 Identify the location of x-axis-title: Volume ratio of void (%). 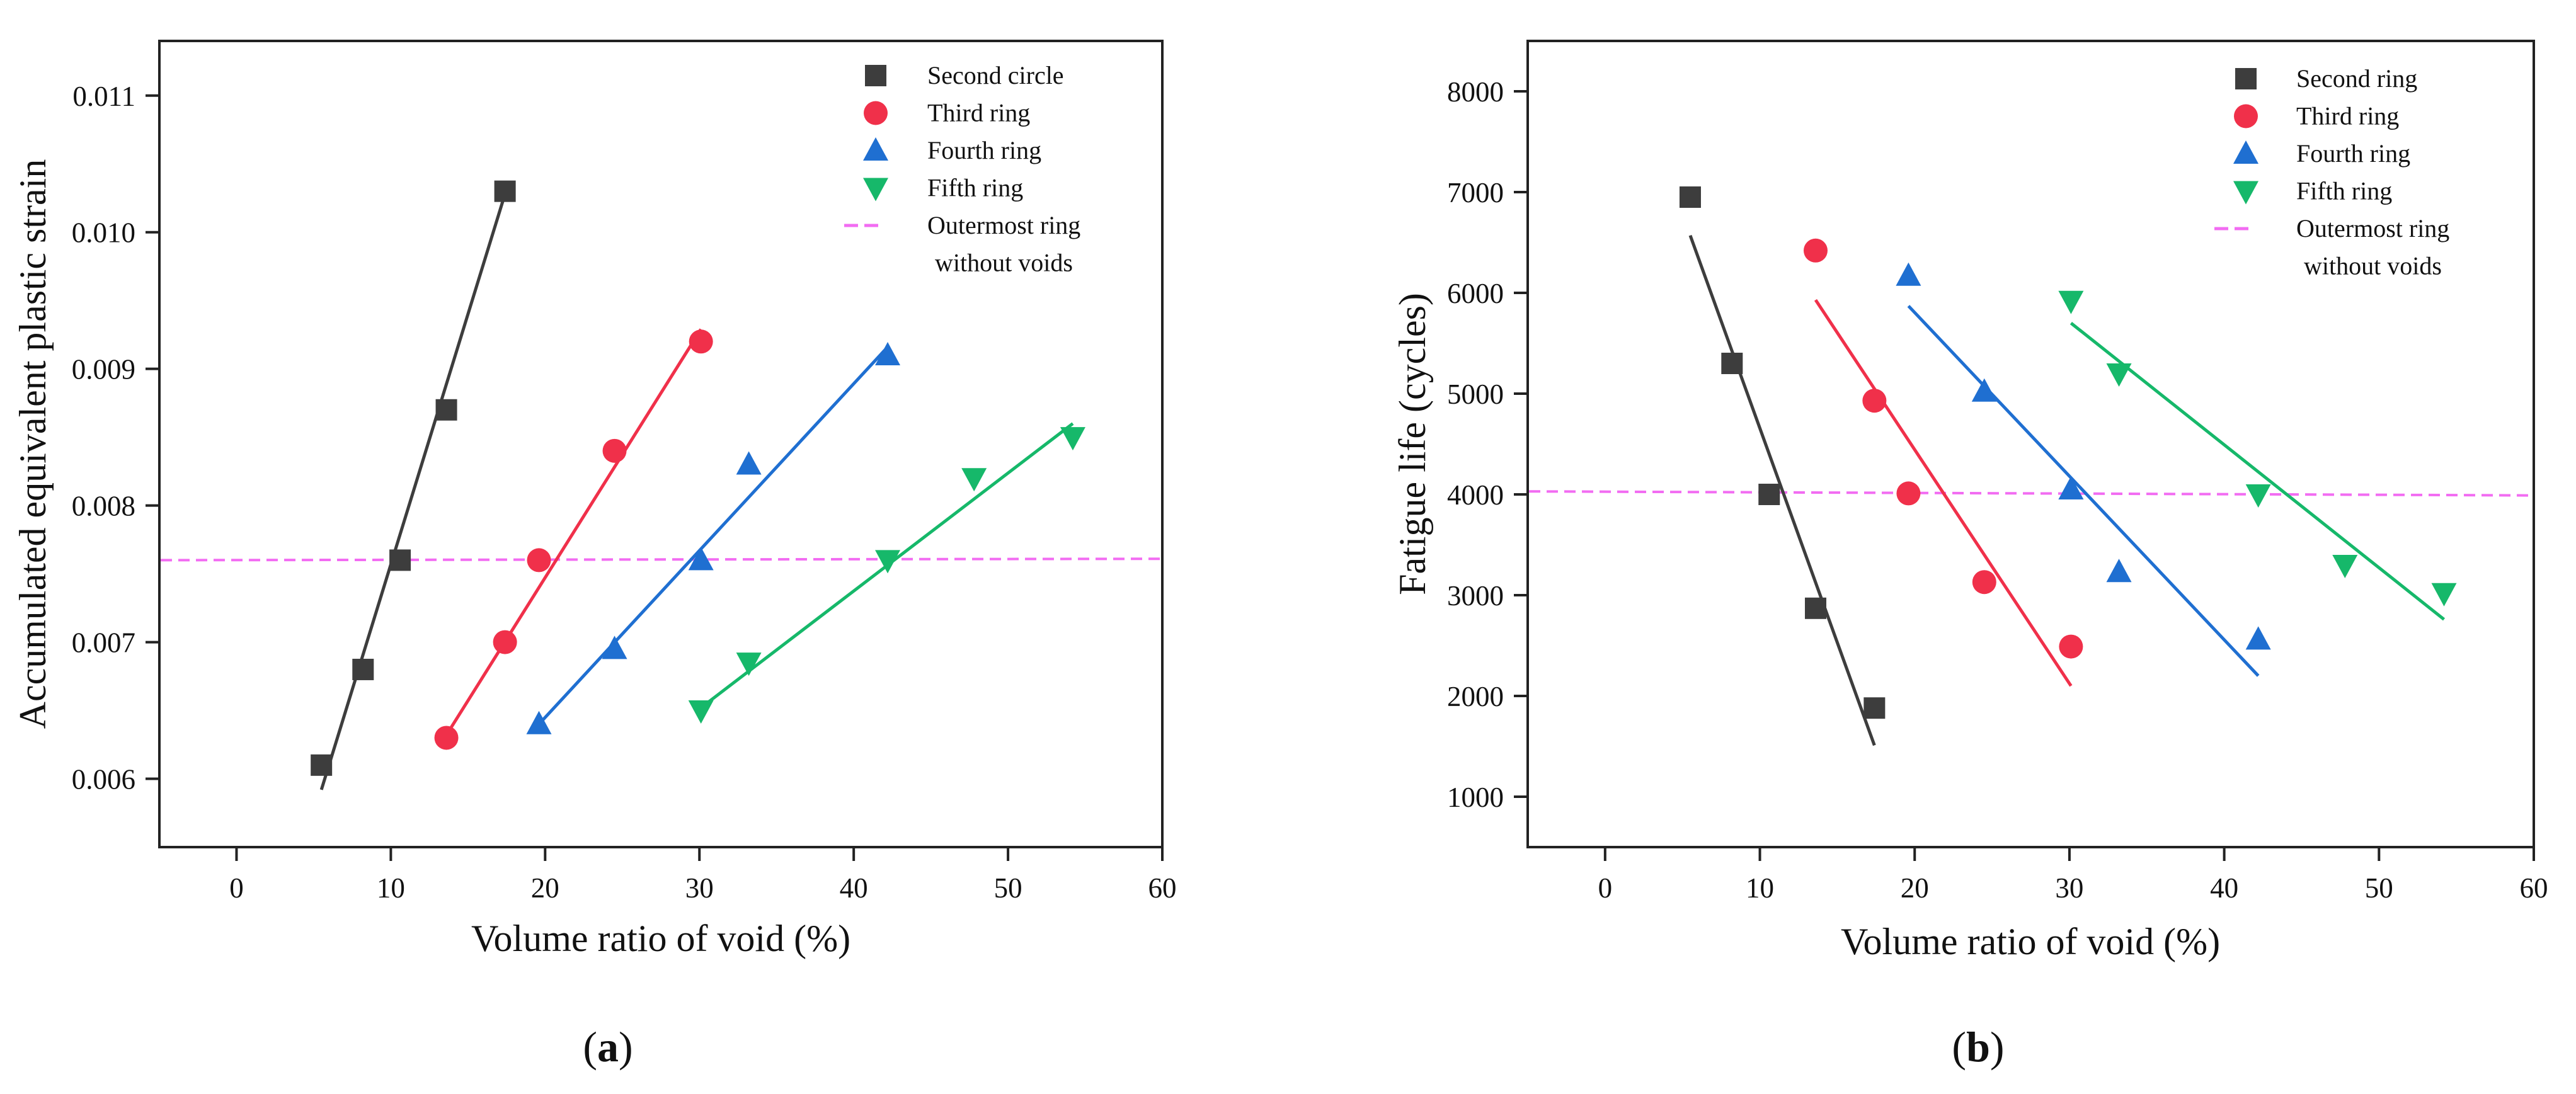
(2031, 941).